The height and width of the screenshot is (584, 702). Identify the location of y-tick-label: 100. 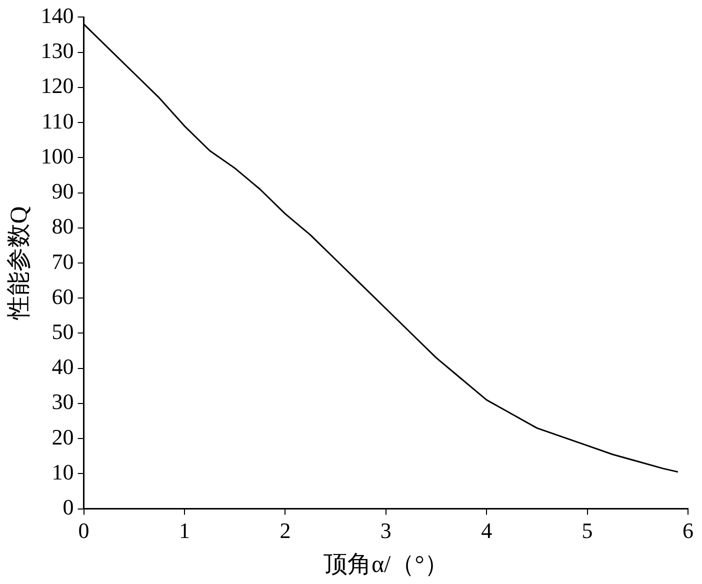
(57, 155).